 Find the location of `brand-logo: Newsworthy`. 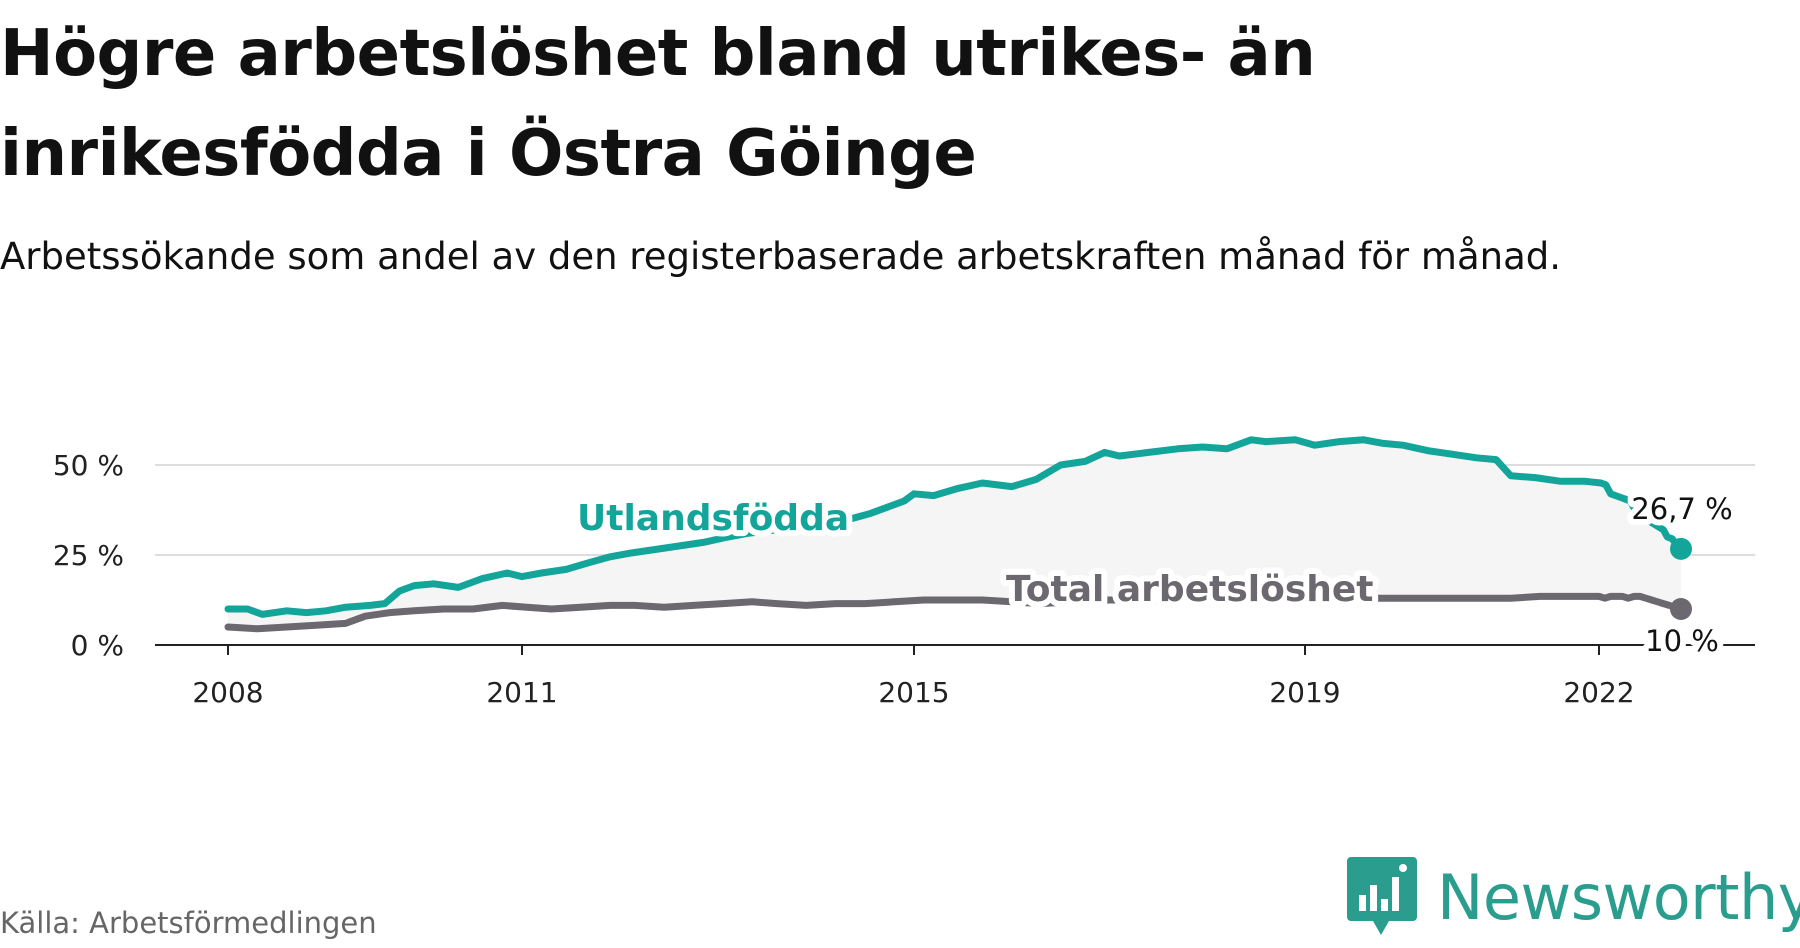

brand-logo: Newsworthy is located at coordinates (1572, 897).